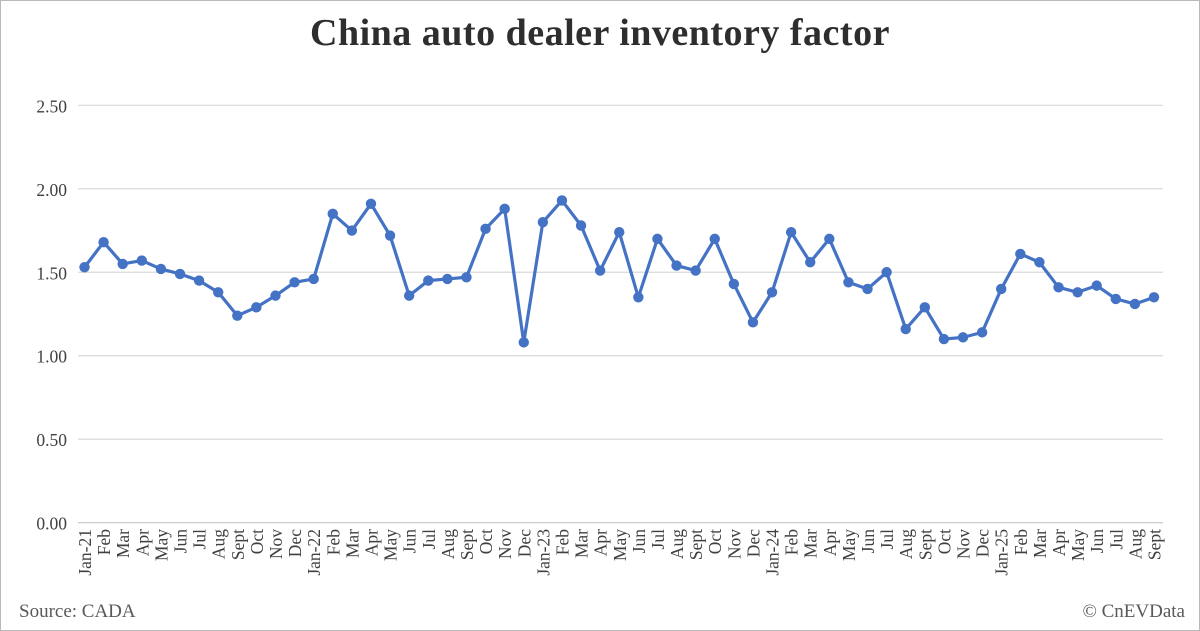  What do you see at coordinates (77, 611) in the screenshot?
I see `source-label: Source: CADA` at bounding box center [77, 611].